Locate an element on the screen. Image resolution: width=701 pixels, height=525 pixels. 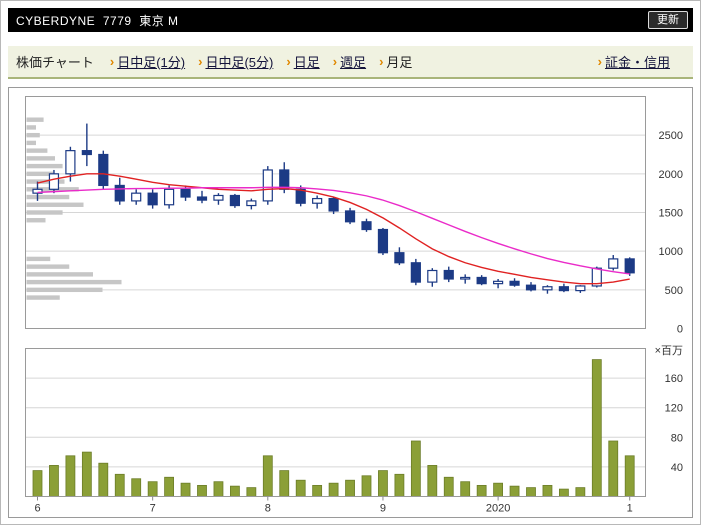
y-axis-label: 500 is located at coordinates (674, 291).